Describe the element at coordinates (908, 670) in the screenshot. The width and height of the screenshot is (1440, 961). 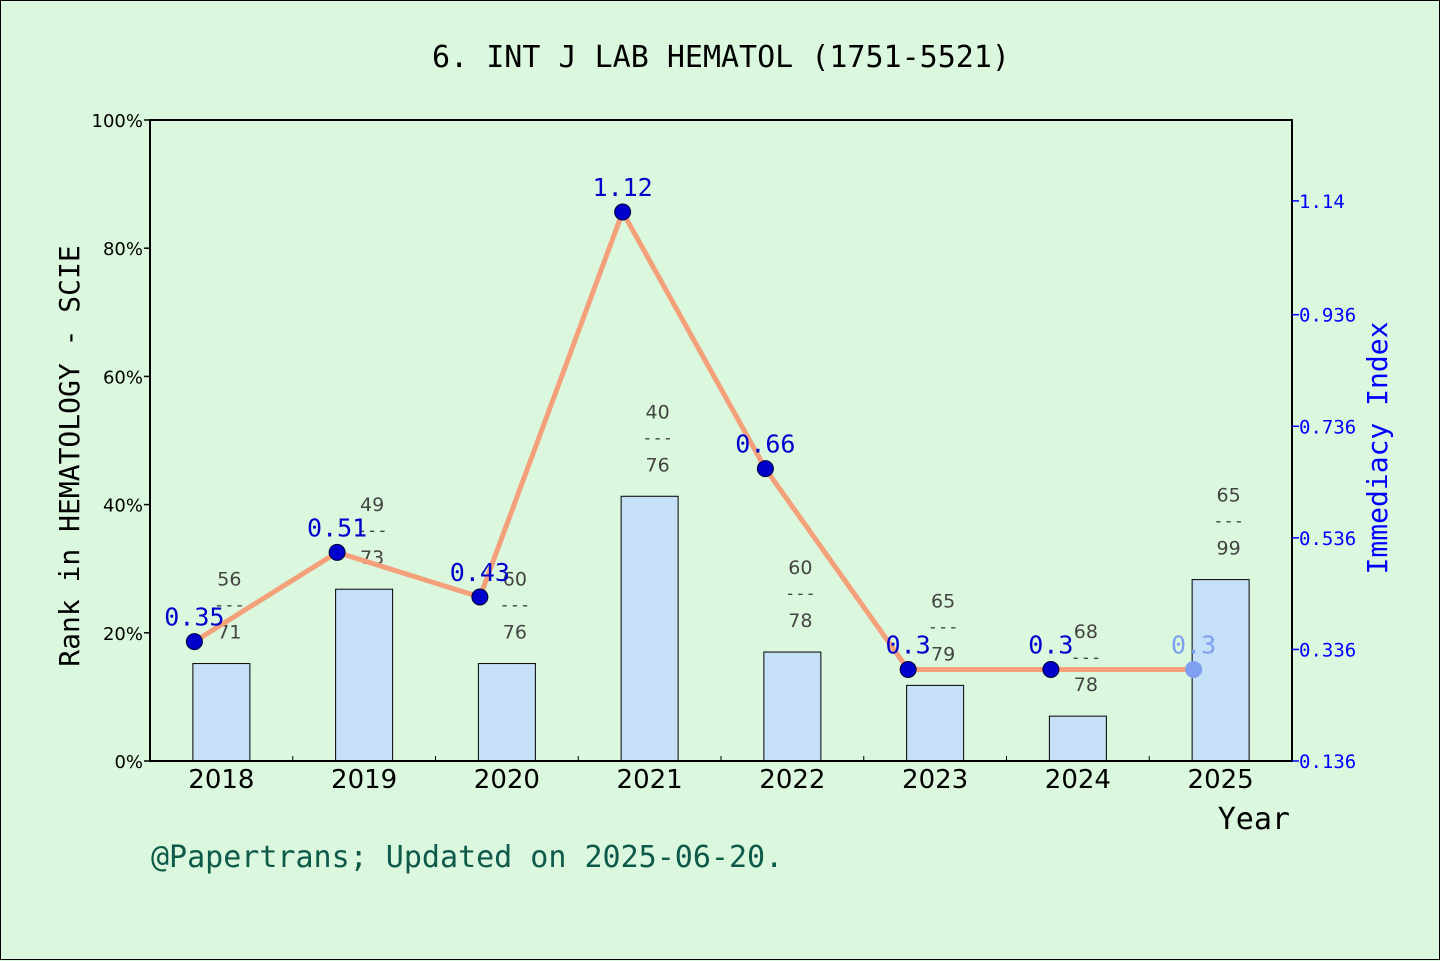
I see `immediacy-point-2023` at that location.